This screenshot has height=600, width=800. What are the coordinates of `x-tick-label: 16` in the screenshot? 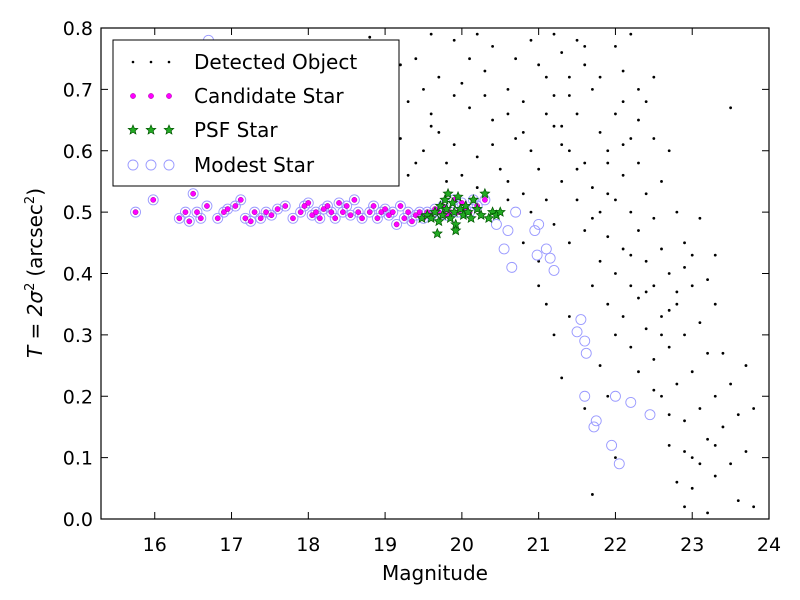 It's located at (155, 545).